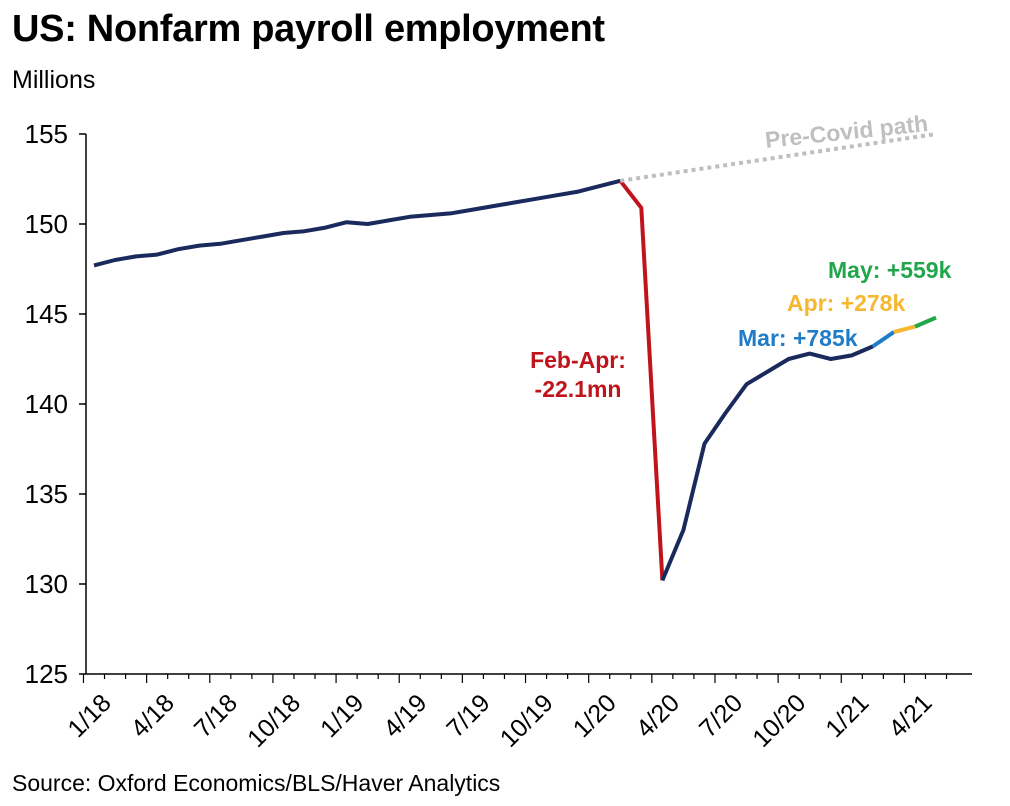 This screenshot has width=1010, height=806. What do you see at coordinates (357, 223) in the screenshot?
I see `series-line-main` at bounding box center [357, 223].